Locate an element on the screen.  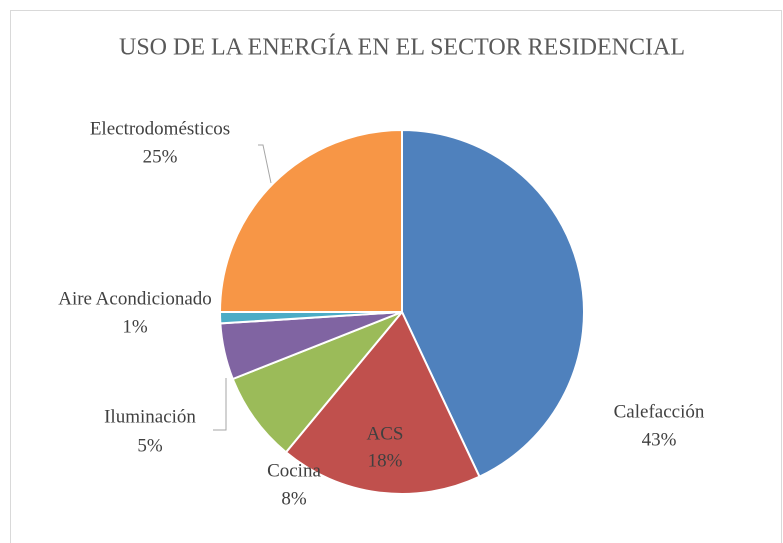
slice-label: Iluminación is located at coordinates (150, 416).